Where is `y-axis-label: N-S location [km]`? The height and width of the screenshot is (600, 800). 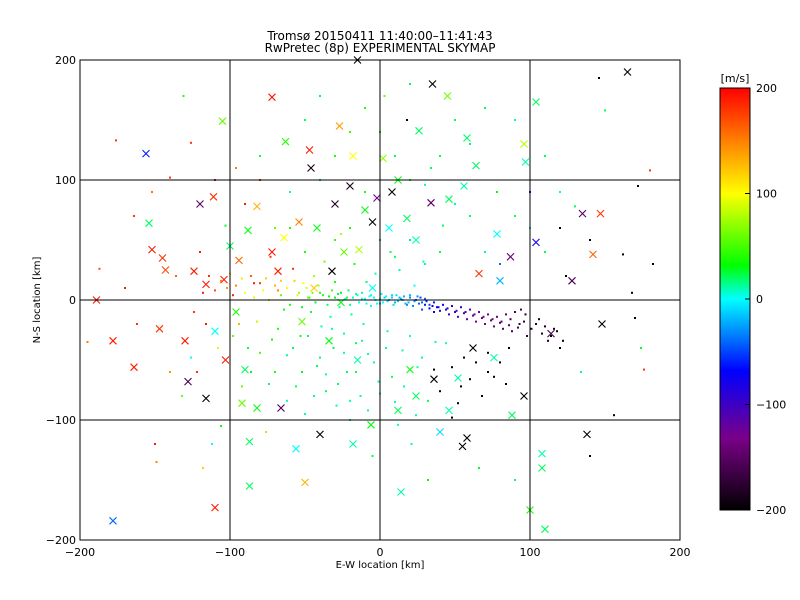
y-axis-label: N-S location [km] is located at coordinates (37, 300).